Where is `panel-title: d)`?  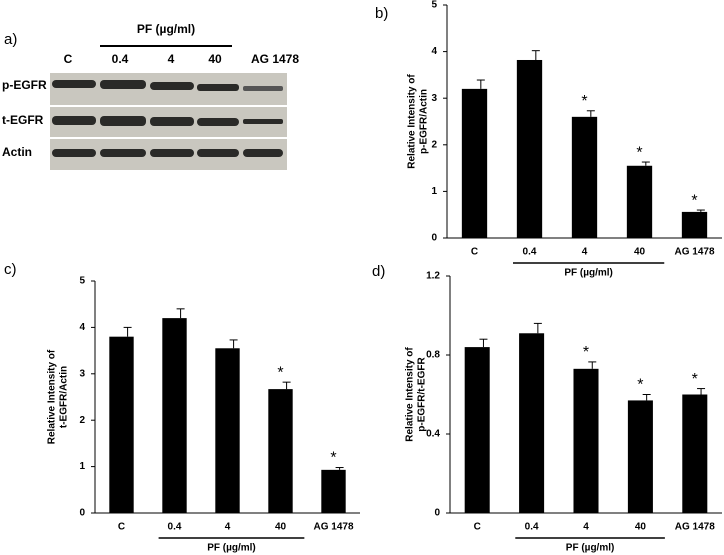
panel-title: d) is located at coordinates (378, 271).